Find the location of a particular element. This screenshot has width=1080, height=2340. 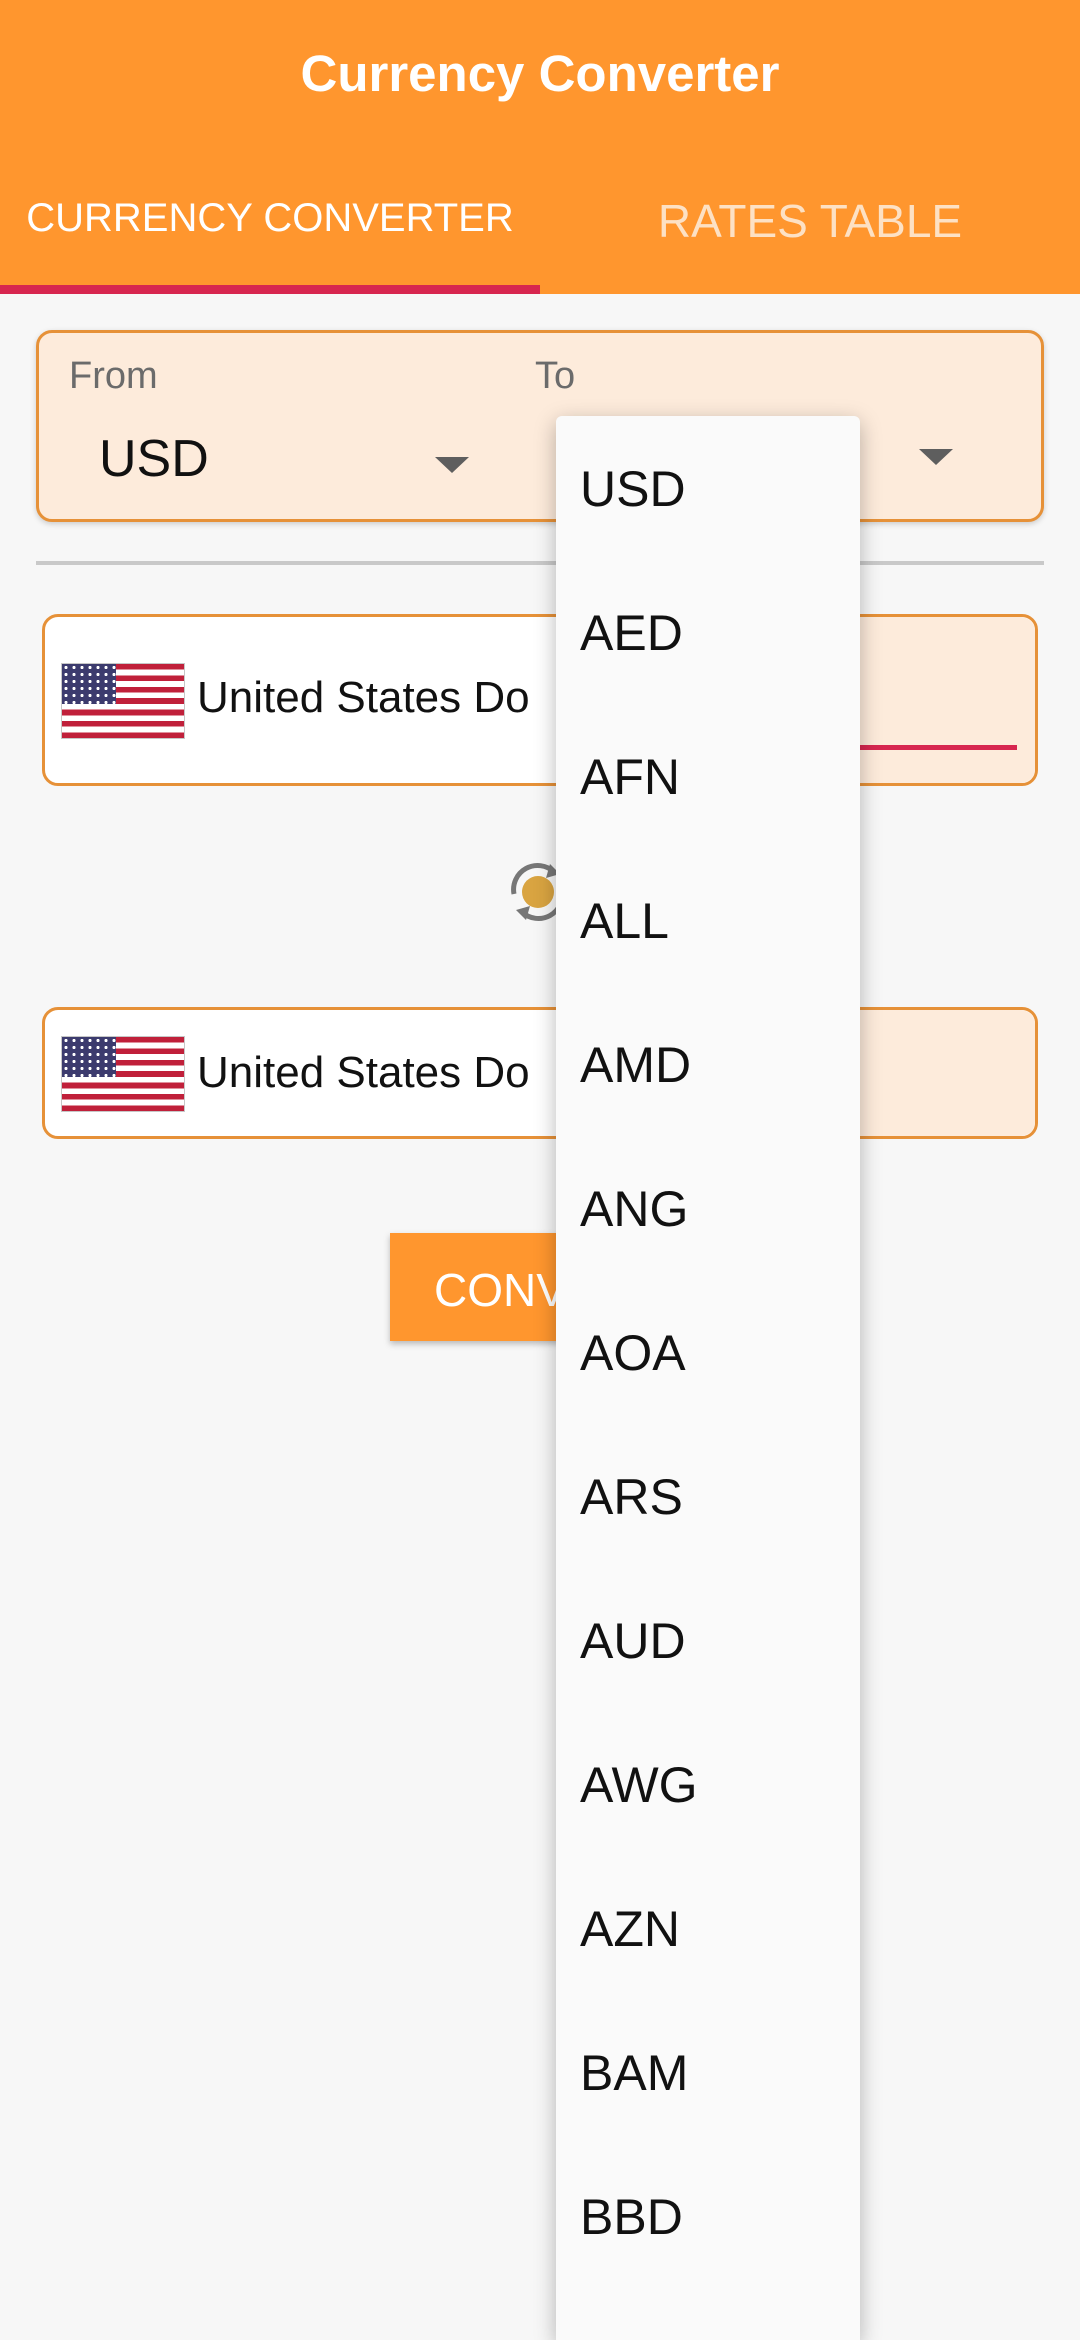

from-label: From is located at coordinates (113, 376).